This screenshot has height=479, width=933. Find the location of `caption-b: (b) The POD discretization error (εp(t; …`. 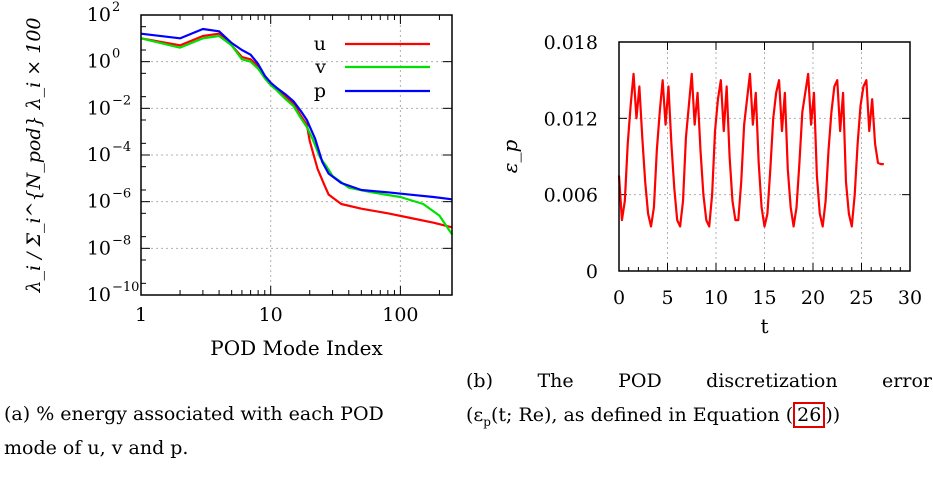

caption-b: (b) The POD discretization error (εp(t; … is located at coordinates (699, 401).